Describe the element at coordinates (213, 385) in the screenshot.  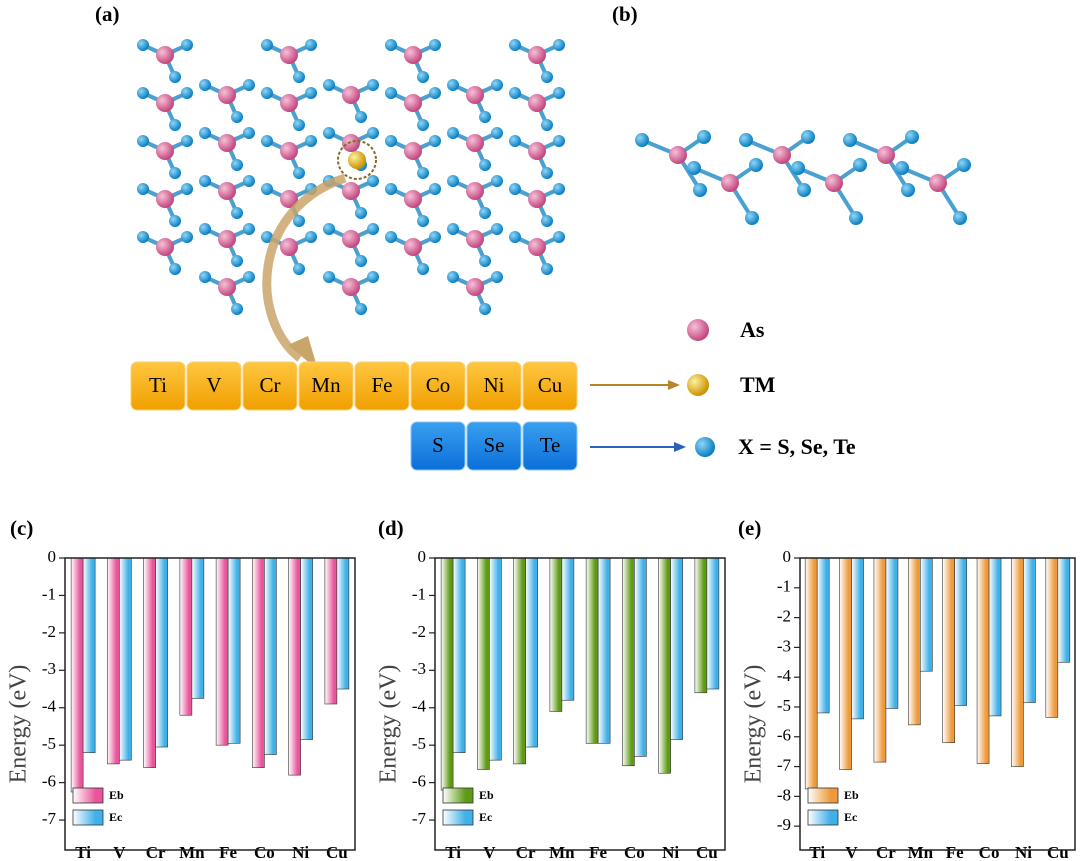
I see `element-label: V` at that location.